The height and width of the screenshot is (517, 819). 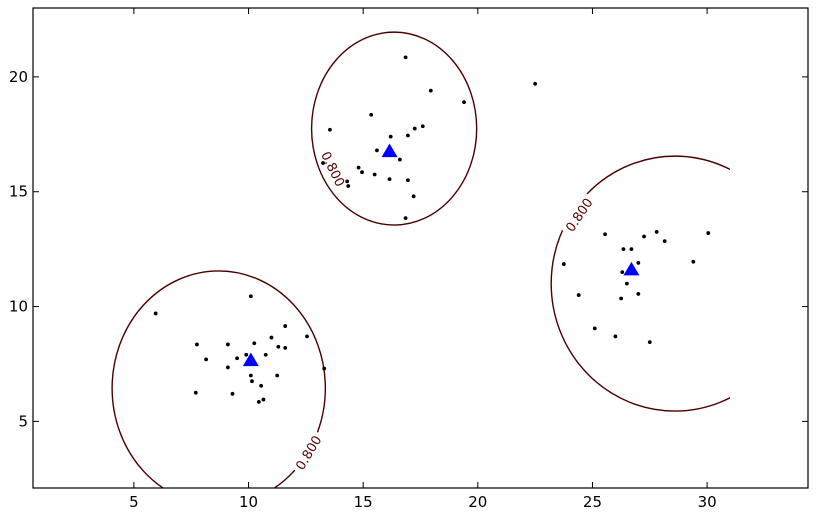 I want to click on x-tick-label-20: 20, so click(x=477, y=502).